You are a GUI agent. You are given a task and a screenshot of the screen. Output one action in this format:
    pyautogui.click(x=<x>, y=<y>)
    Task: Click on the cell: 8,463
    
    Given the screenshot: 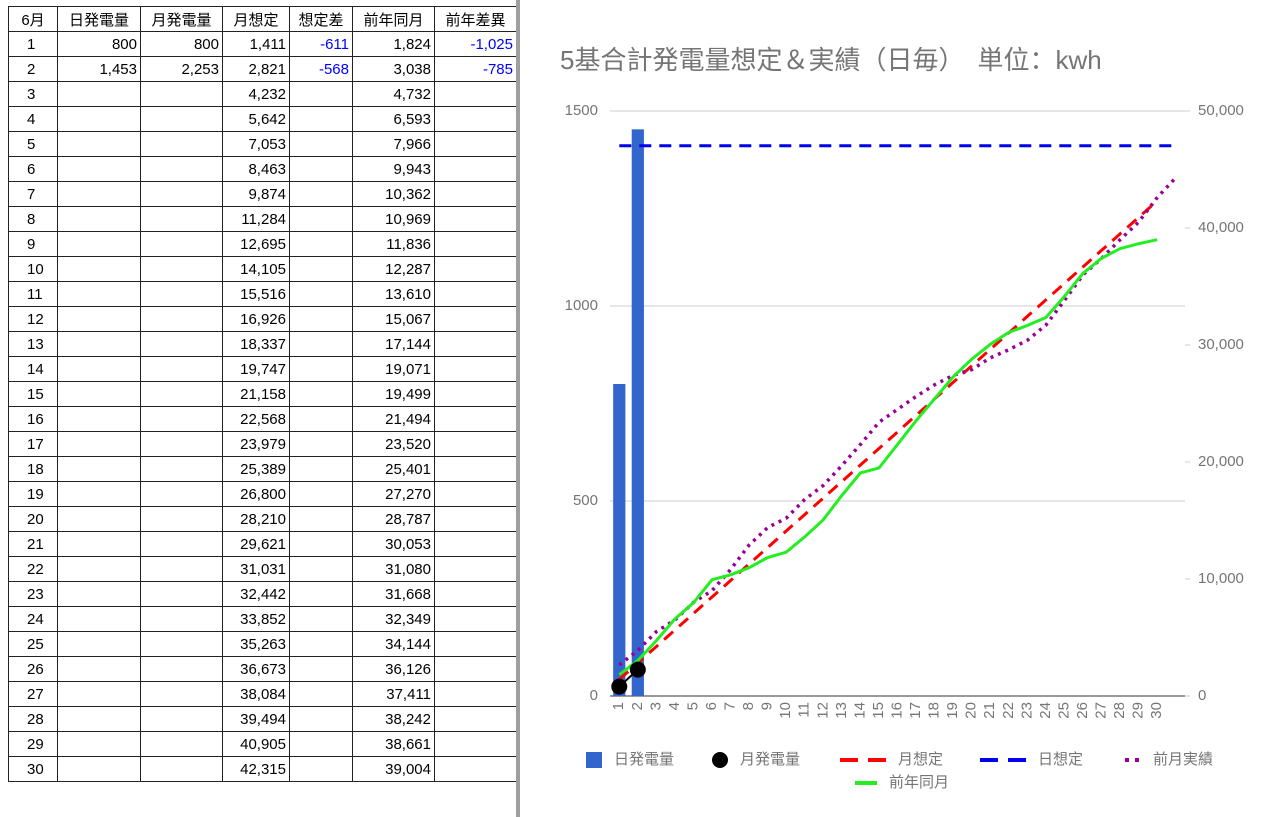 What is the action you would take?
    pyautogui.click(x=256, y=169)
    